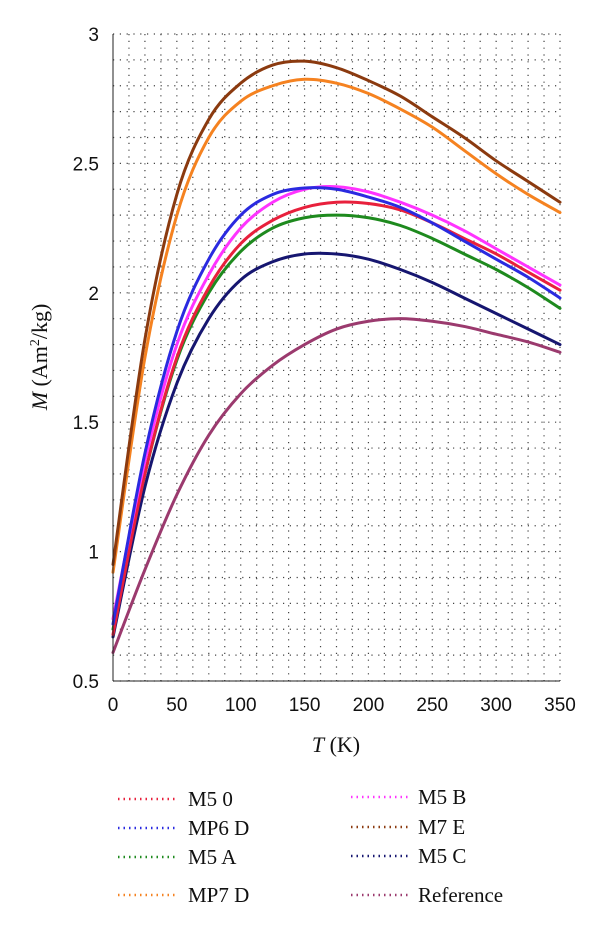  Describe the element at coordinates (86, 682) in the screenshot. I see `y-tick-label: 0.5` at that location.